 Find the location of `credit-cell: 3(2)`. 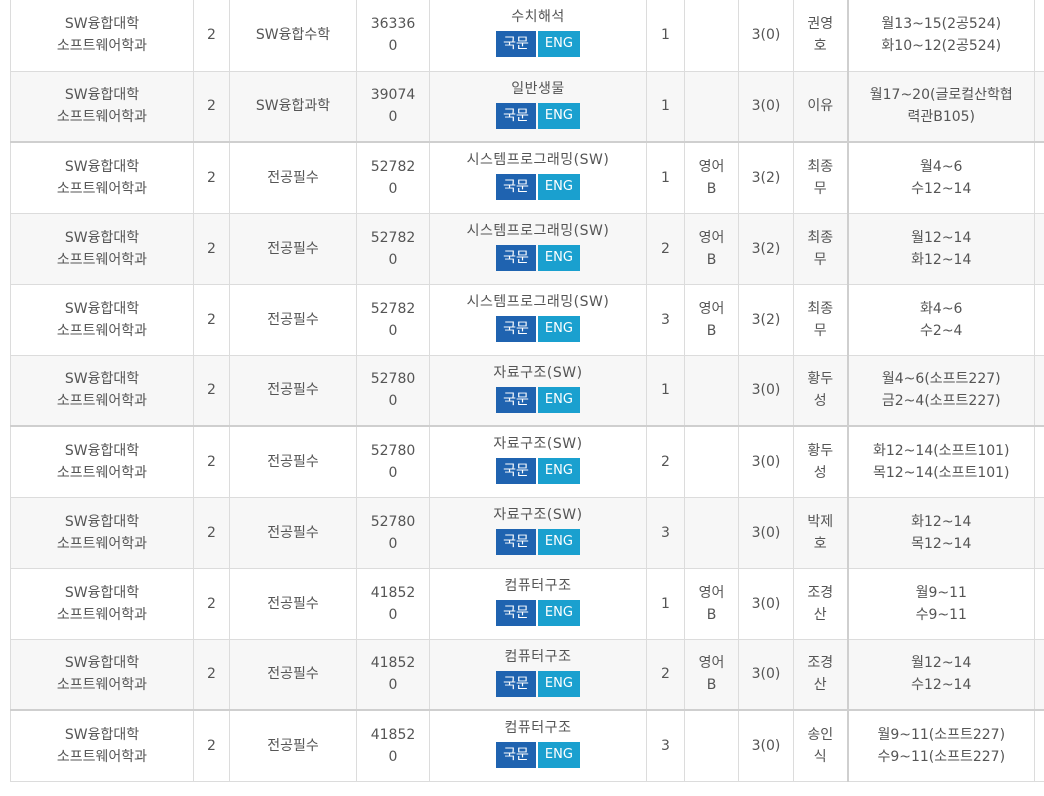

credit-cell: 3(2) is located at coordinates (766, 177).